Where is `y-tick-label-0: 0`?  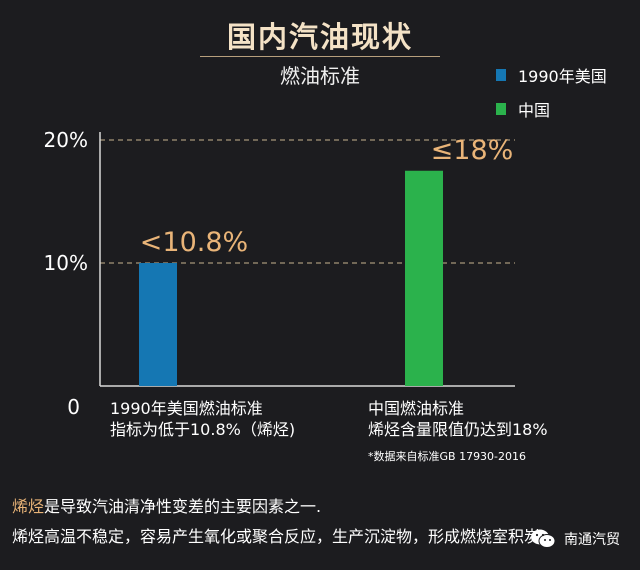
y-tick-label-0: 0 is located at coordinates (73, 407).